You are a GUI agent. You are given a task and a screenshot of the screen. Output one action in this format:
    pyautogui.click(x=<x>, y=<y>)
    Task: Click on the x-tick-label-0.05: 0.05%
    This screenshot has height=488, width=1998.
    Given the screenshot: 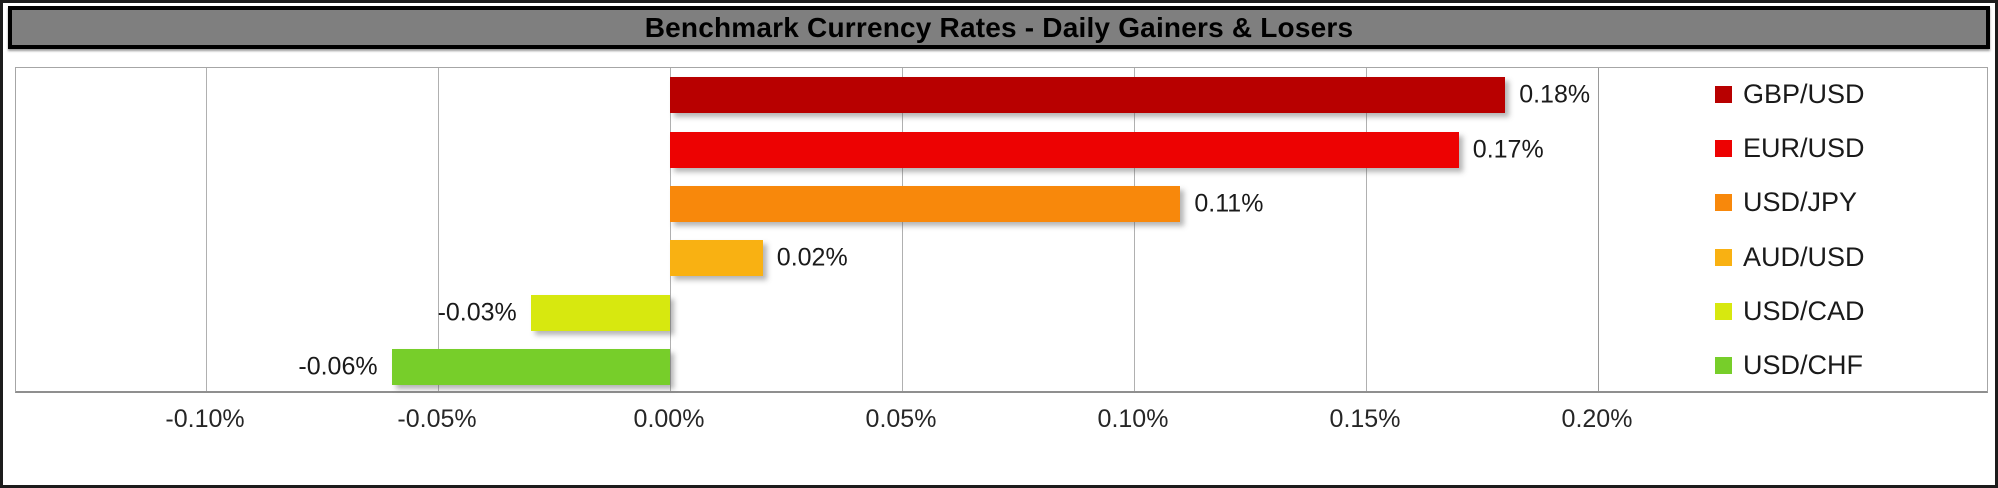 What is the action you would take?
    pyautogui.click(x=901, y=419)
    